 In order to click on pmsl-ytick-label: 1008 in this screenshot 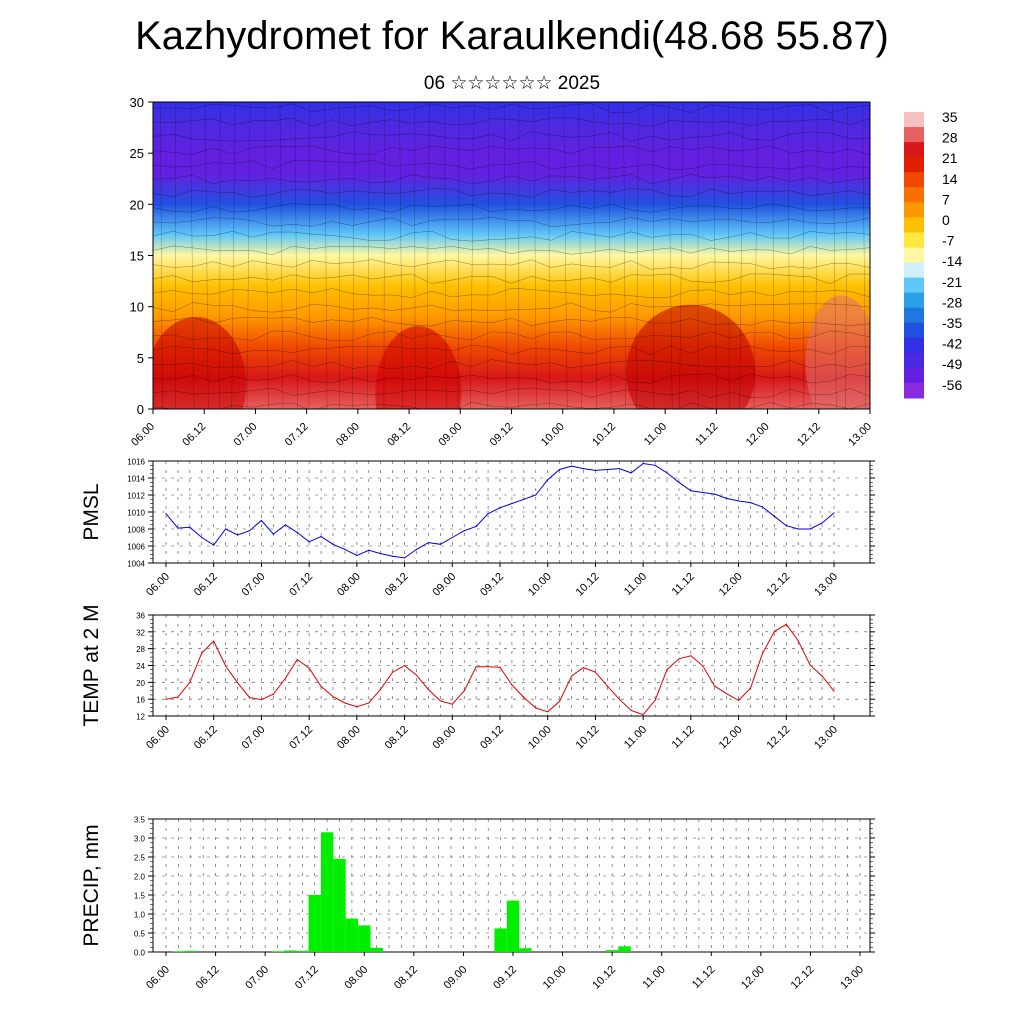, I will do `click(136, 530)`.